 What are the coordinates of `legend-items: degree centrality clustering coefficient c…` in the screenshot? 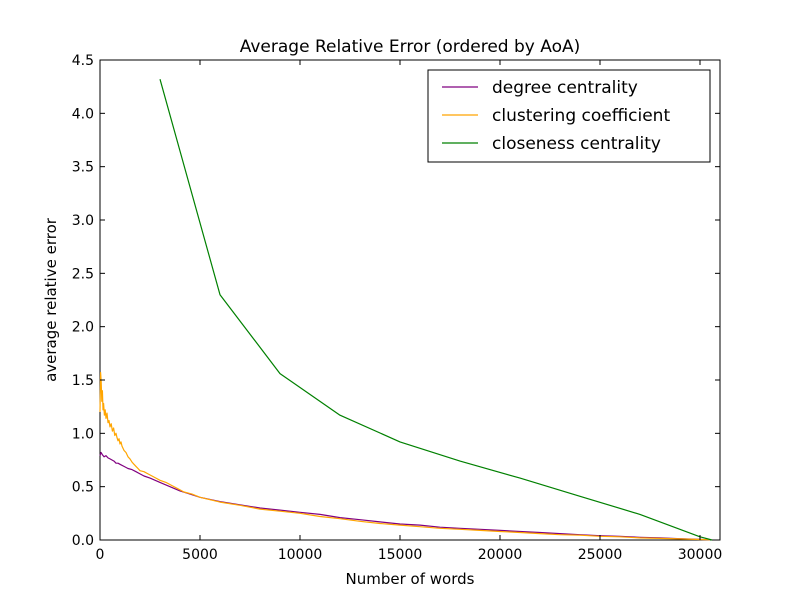 It's located at (556, 116).